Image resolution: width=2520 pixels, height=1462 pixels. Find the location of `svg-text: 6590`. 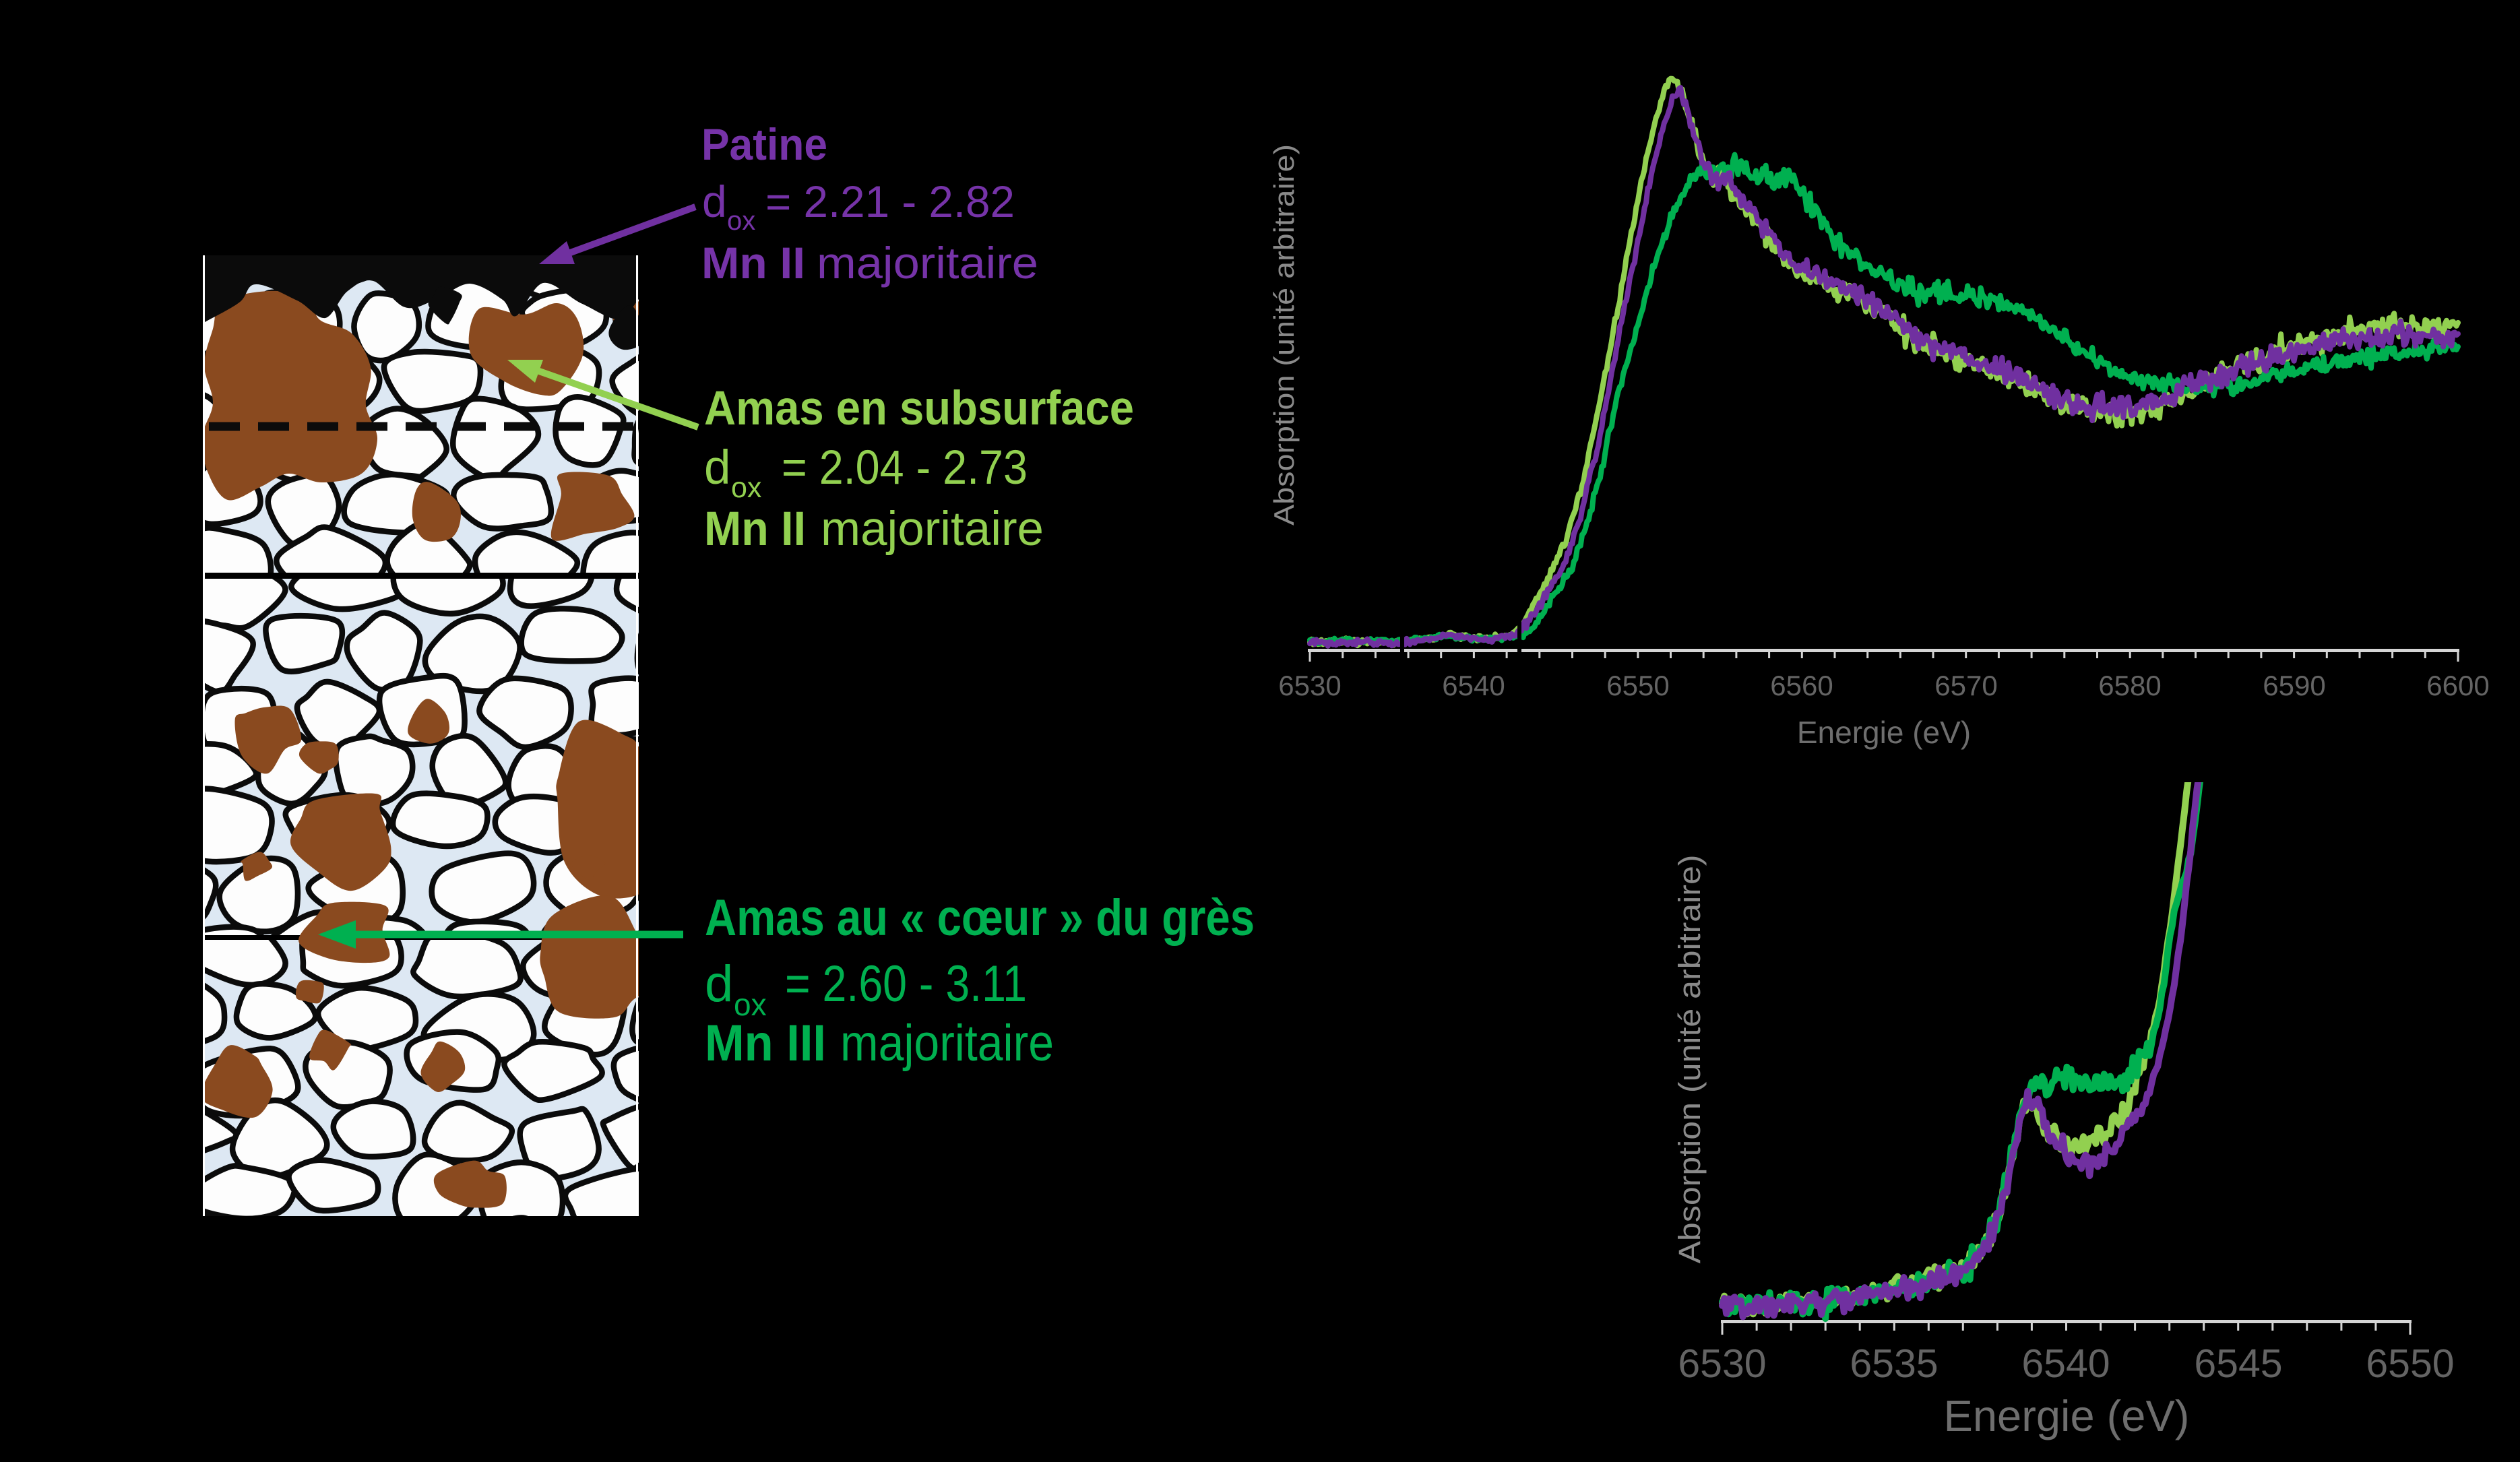

svg-text: 6590 is located at coordinates (2294, 685).